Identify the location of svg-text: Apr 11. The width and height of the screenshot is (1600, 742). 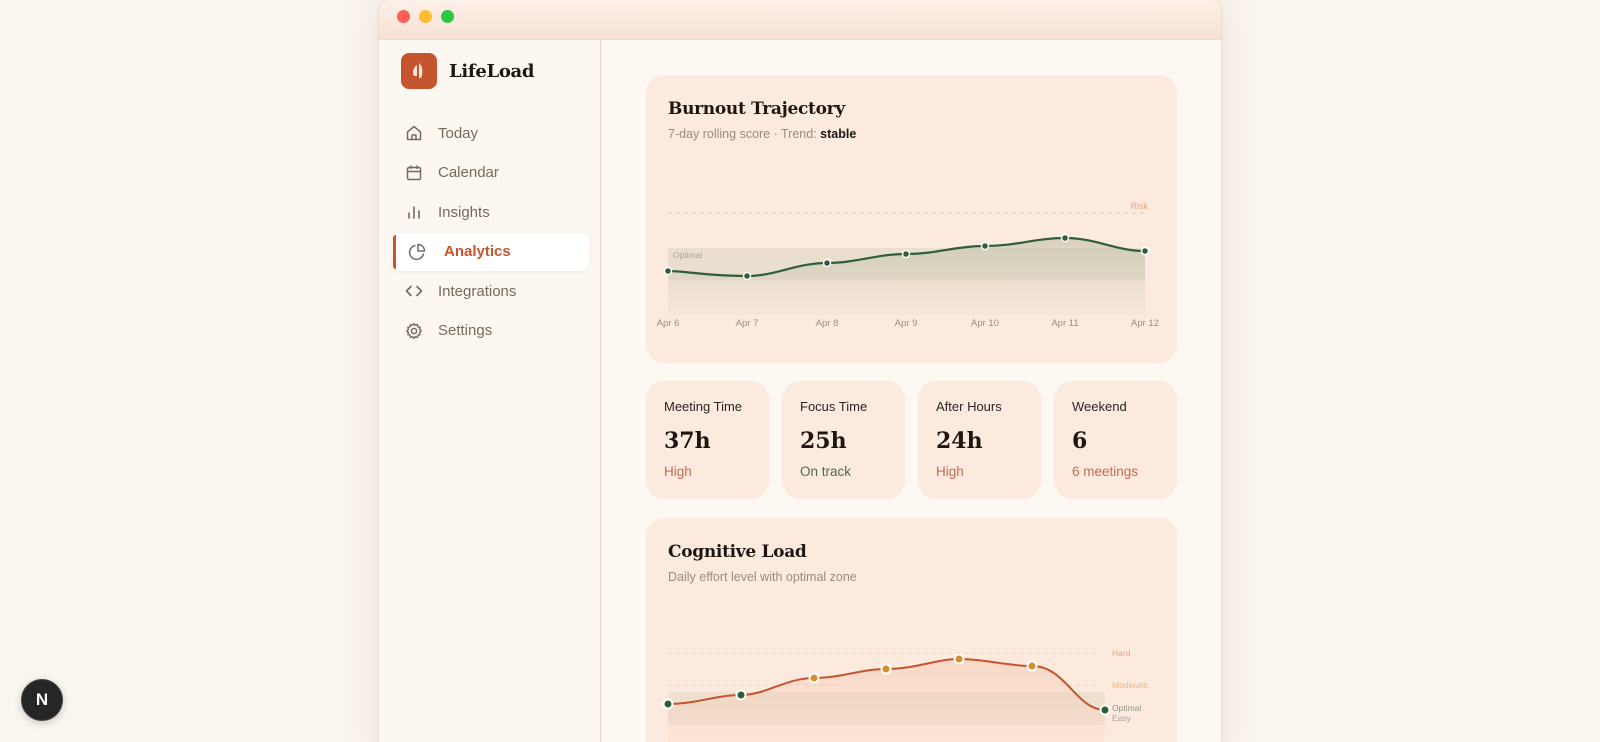
(1064, 323).